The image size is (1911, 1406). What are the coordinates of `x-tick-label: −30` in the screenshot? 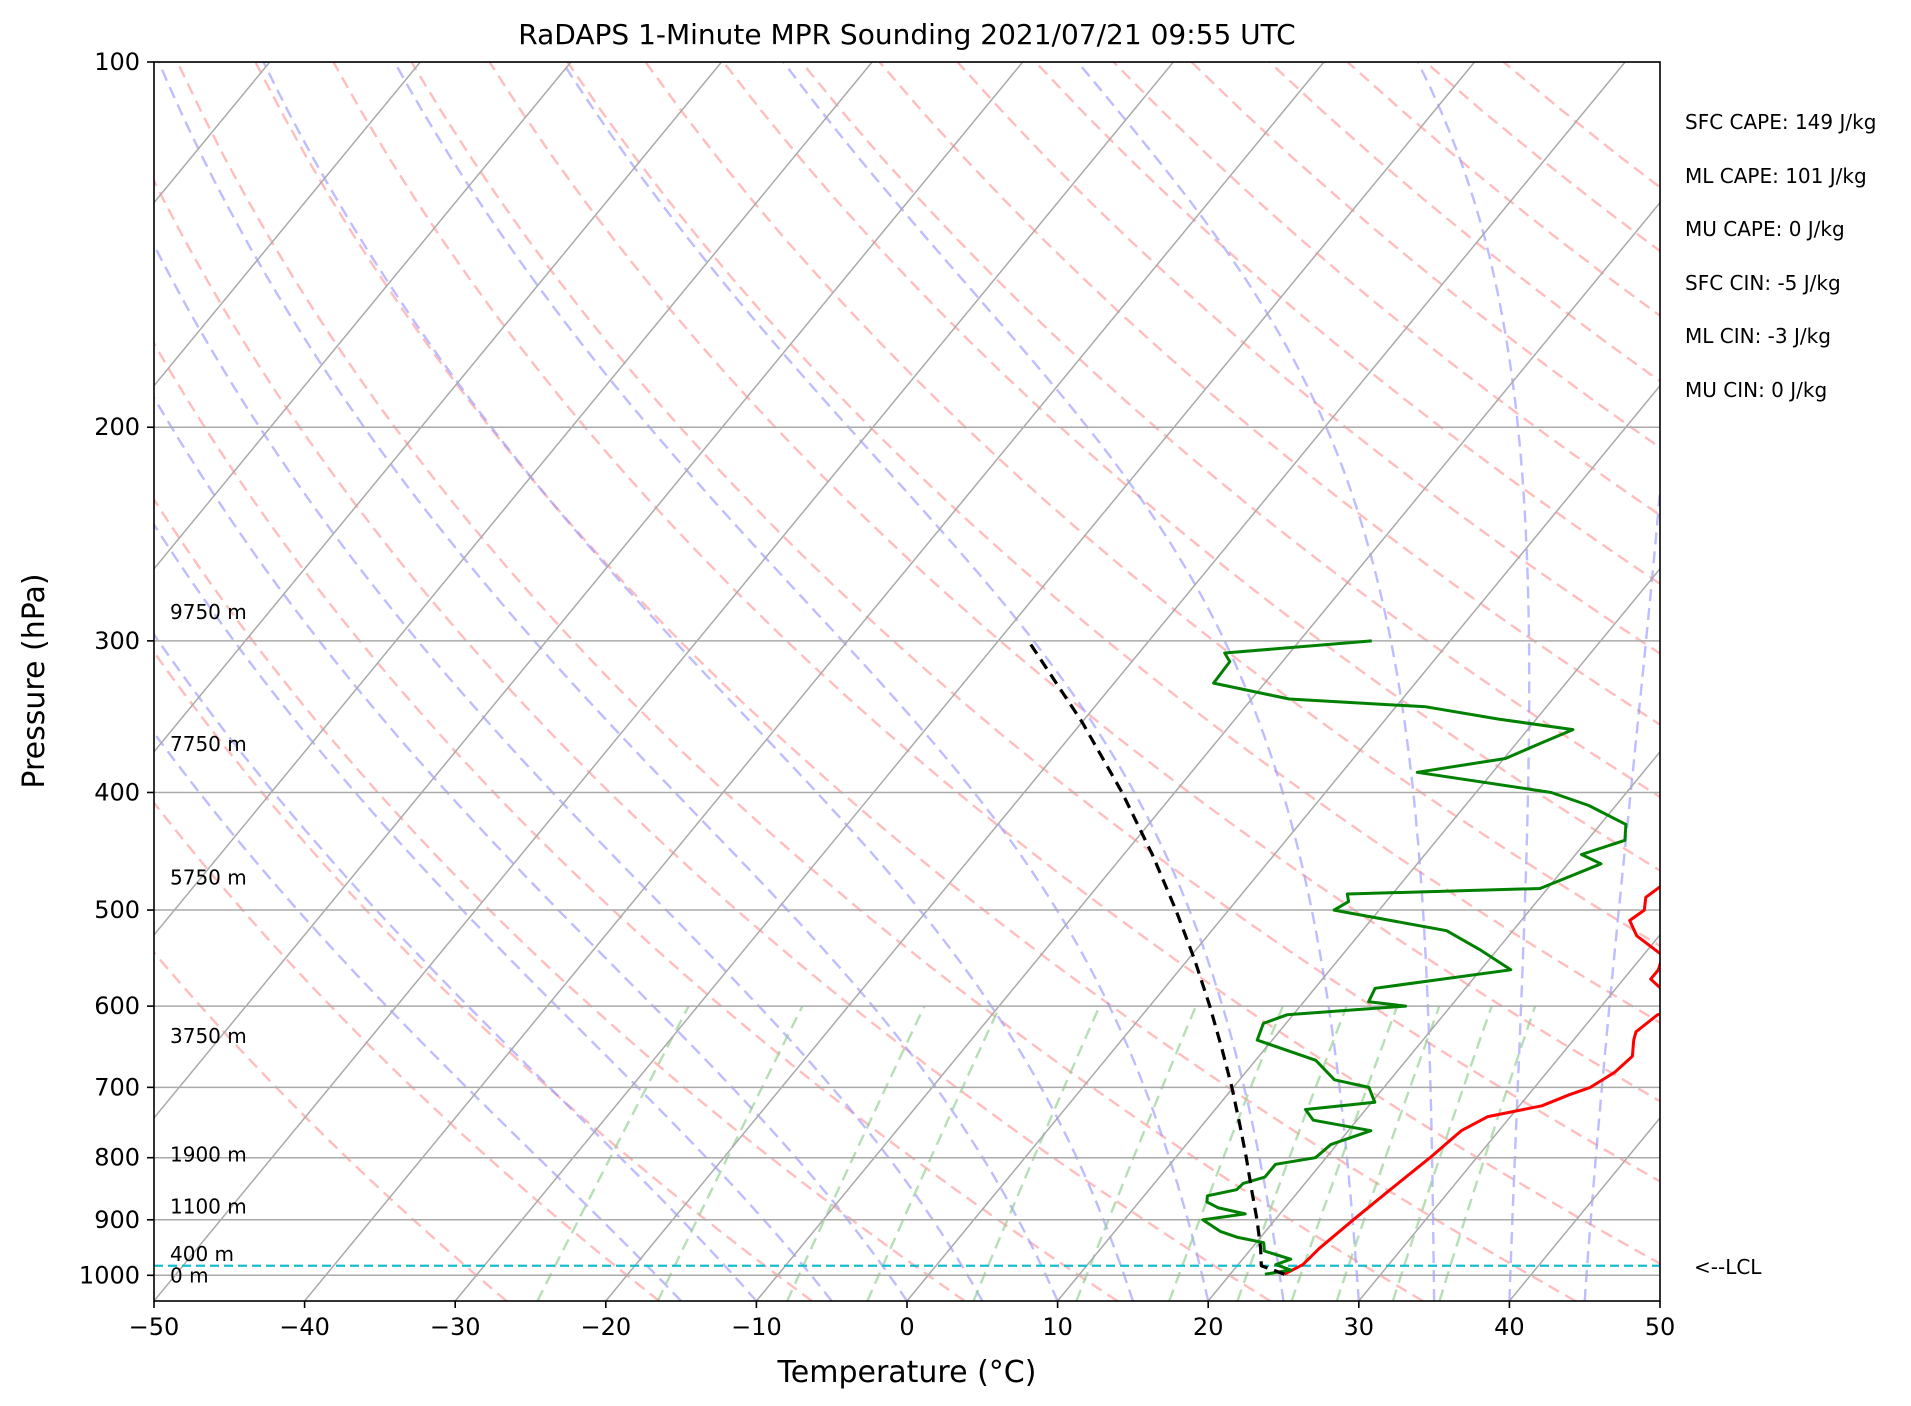 It's located at (455, 1327).